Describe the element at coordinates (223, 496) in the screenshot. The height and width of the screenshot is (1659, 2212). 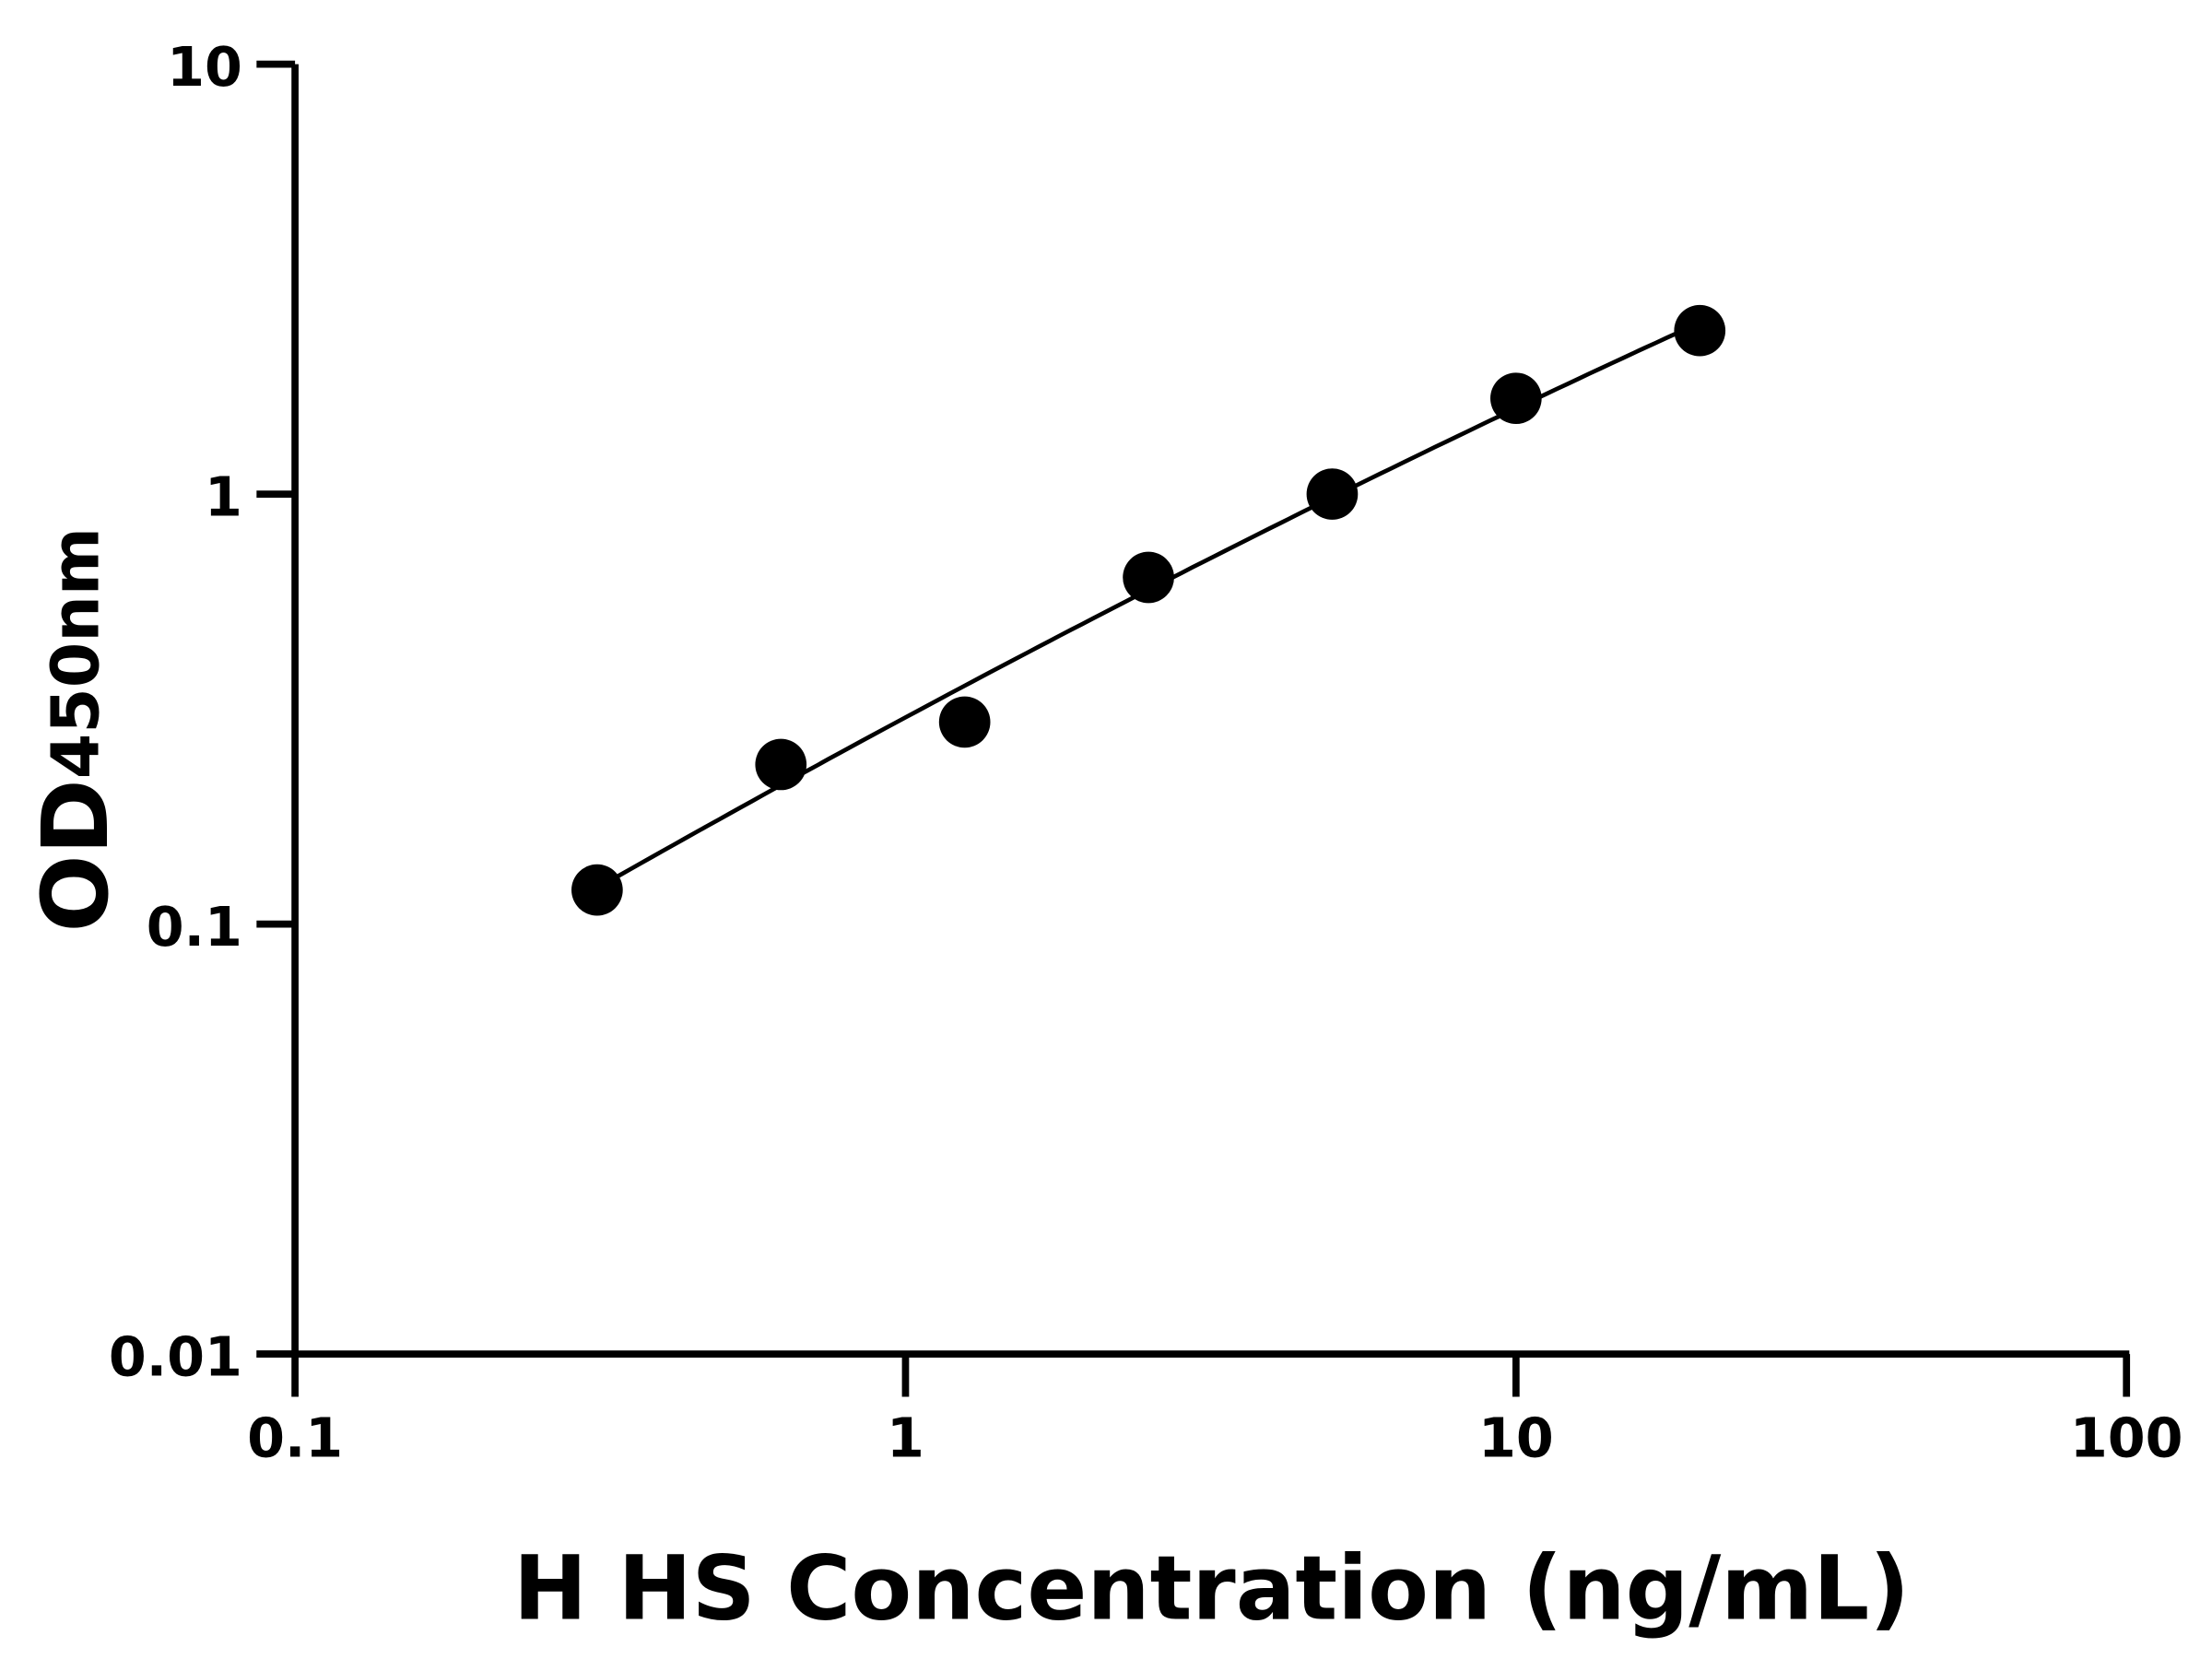
I see `y-tick-label: 1` at that location.